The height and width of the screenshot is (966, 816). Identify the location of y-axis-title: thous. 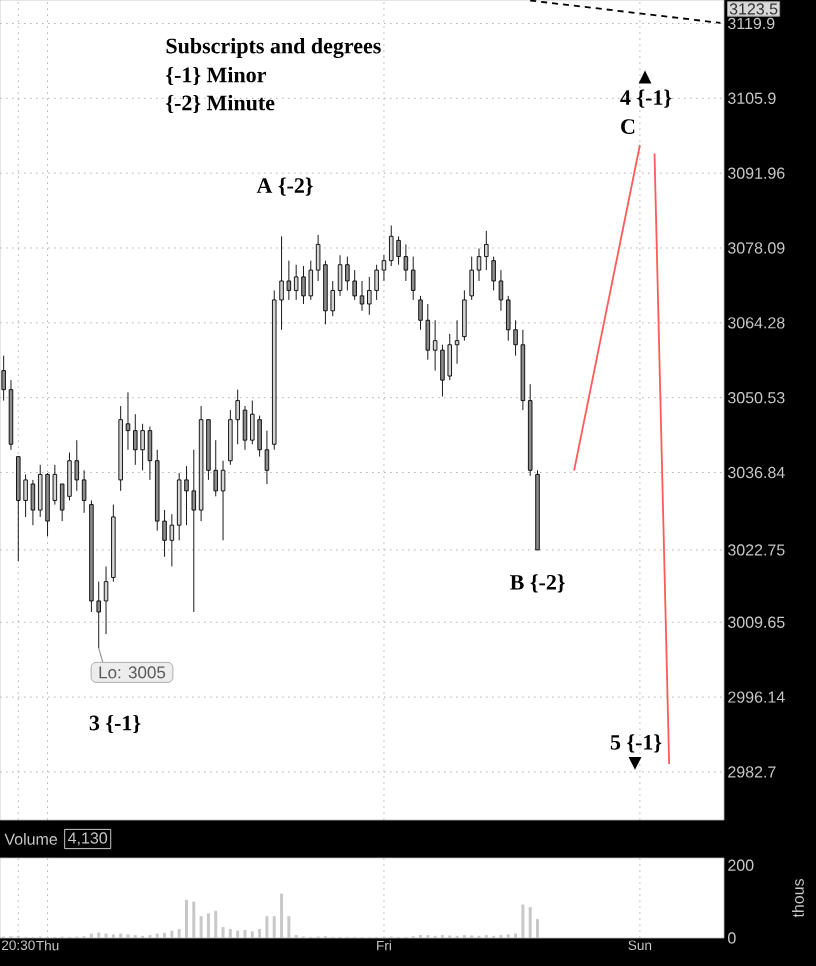
(798, 898).